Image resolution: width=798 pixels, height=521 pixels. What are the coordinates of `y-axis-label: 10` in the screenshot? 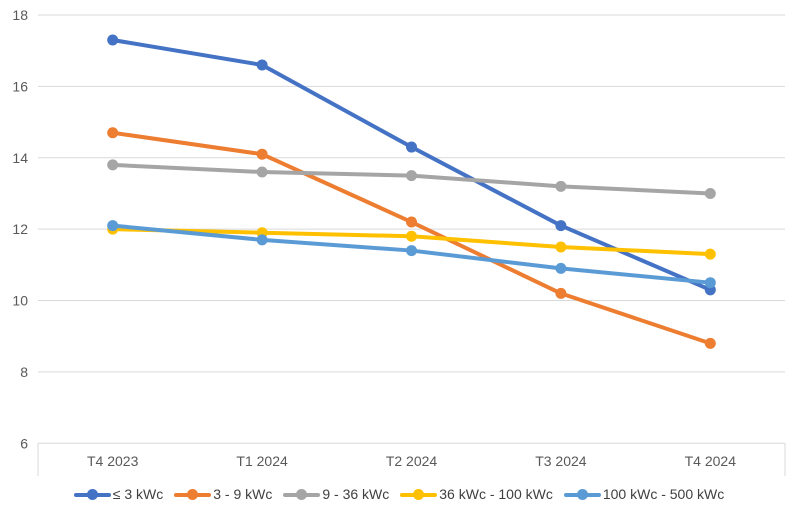 It's located at (20, 301).